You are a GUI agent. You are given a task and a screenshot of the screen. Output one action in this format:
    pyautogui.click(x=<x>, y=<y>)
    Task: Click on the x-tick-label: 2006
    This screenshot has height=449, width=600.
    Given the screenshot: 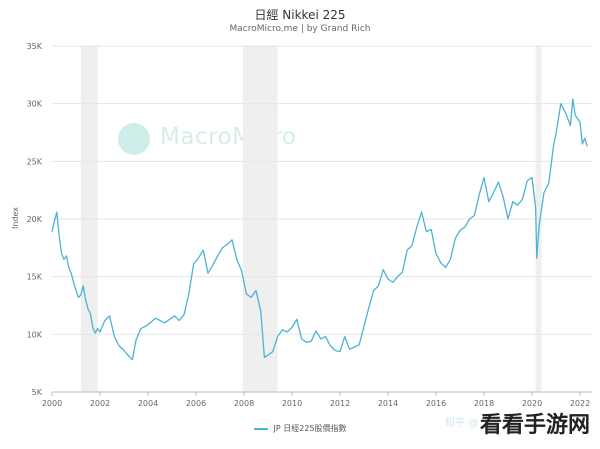 What is the action you would take?
    pyautogui.click(x=196, y=403)
    